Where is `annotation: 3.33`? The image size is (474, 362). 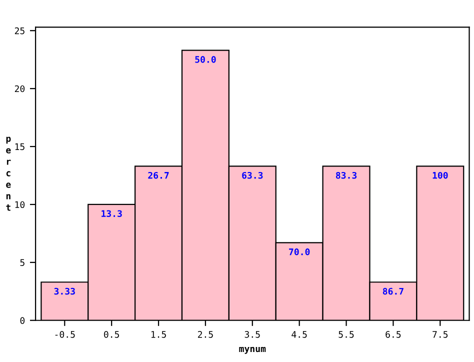
annotation: 3.33 is located at coordinates (64, 291).